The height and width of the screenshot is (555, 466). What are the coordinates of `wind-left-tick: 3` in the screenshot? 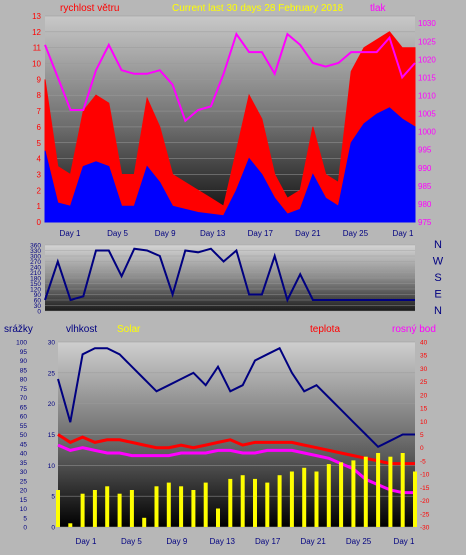 It's located at (39, 174).